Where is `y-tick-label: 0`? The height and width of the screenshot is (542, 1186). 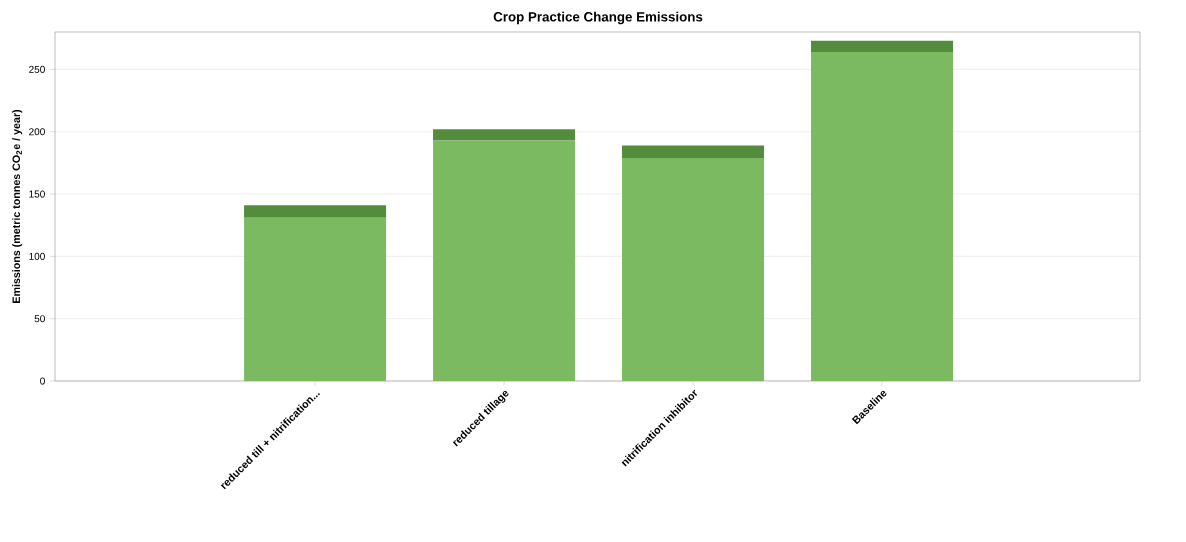
y-tick-label: 0 is located at coordinates (42, 381).